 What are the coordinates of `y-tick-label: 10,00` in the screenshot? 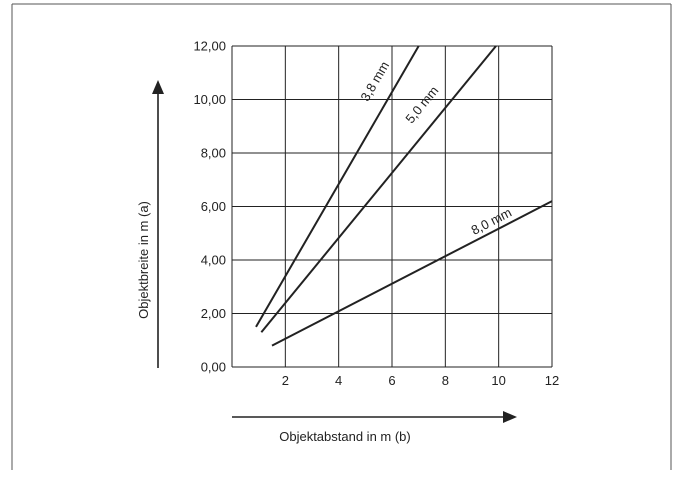 It's located at (209, 99).